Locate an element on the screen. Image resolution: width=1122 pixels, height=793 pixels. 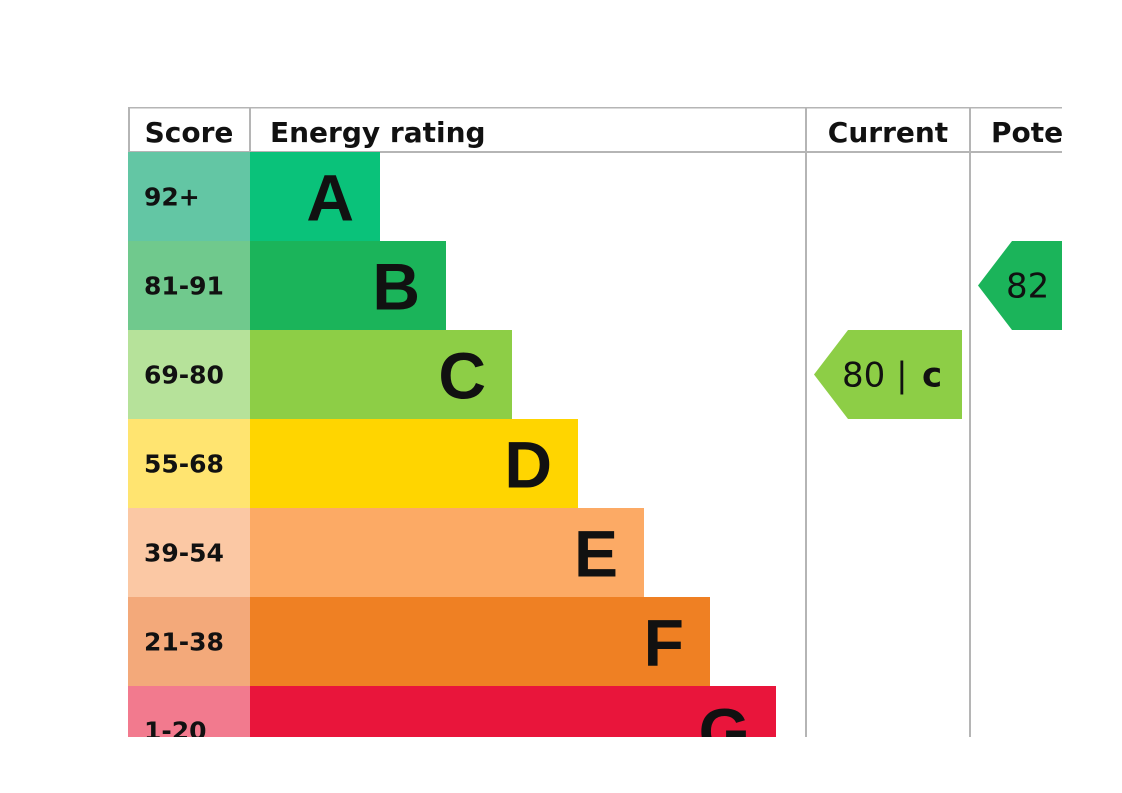
rating-letter: F is located at coordinates (664, 643).